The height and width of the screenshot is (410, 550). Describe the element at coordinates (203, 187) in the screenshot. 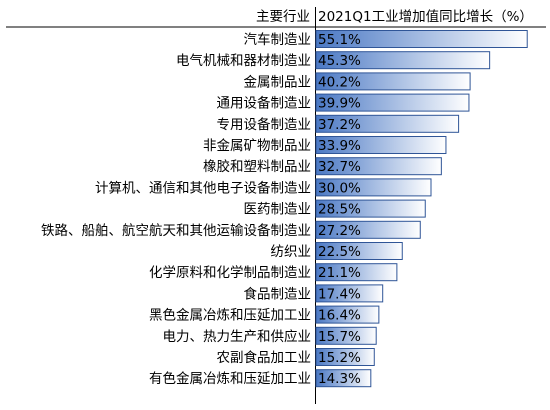

I see `category-label: 计算机、通信和其他电子设备制造业` at that location.